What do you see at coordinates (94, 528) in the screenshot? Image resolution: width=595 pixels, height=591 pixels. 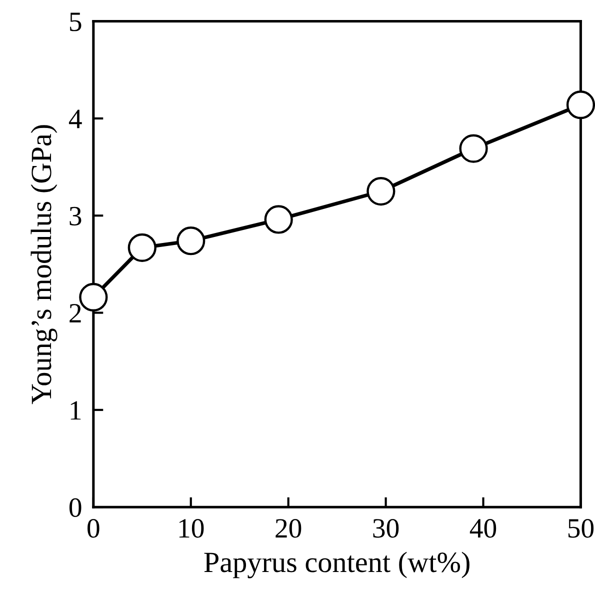 I see `x-tick-label: 0` at bounding box center [94, 528].